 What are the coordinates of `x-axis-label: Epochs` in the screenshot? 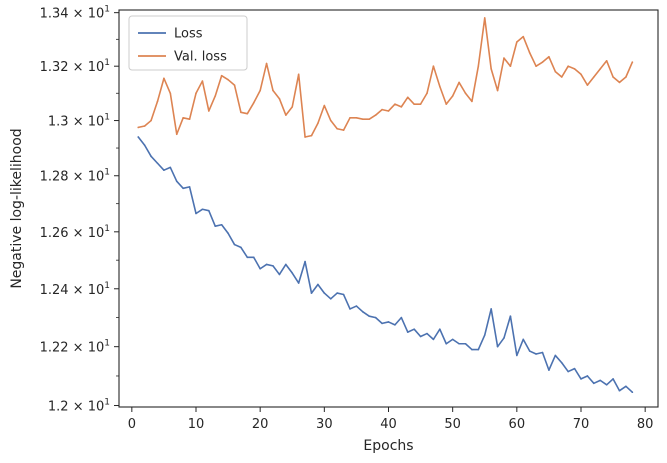 It's located at (388, 446).